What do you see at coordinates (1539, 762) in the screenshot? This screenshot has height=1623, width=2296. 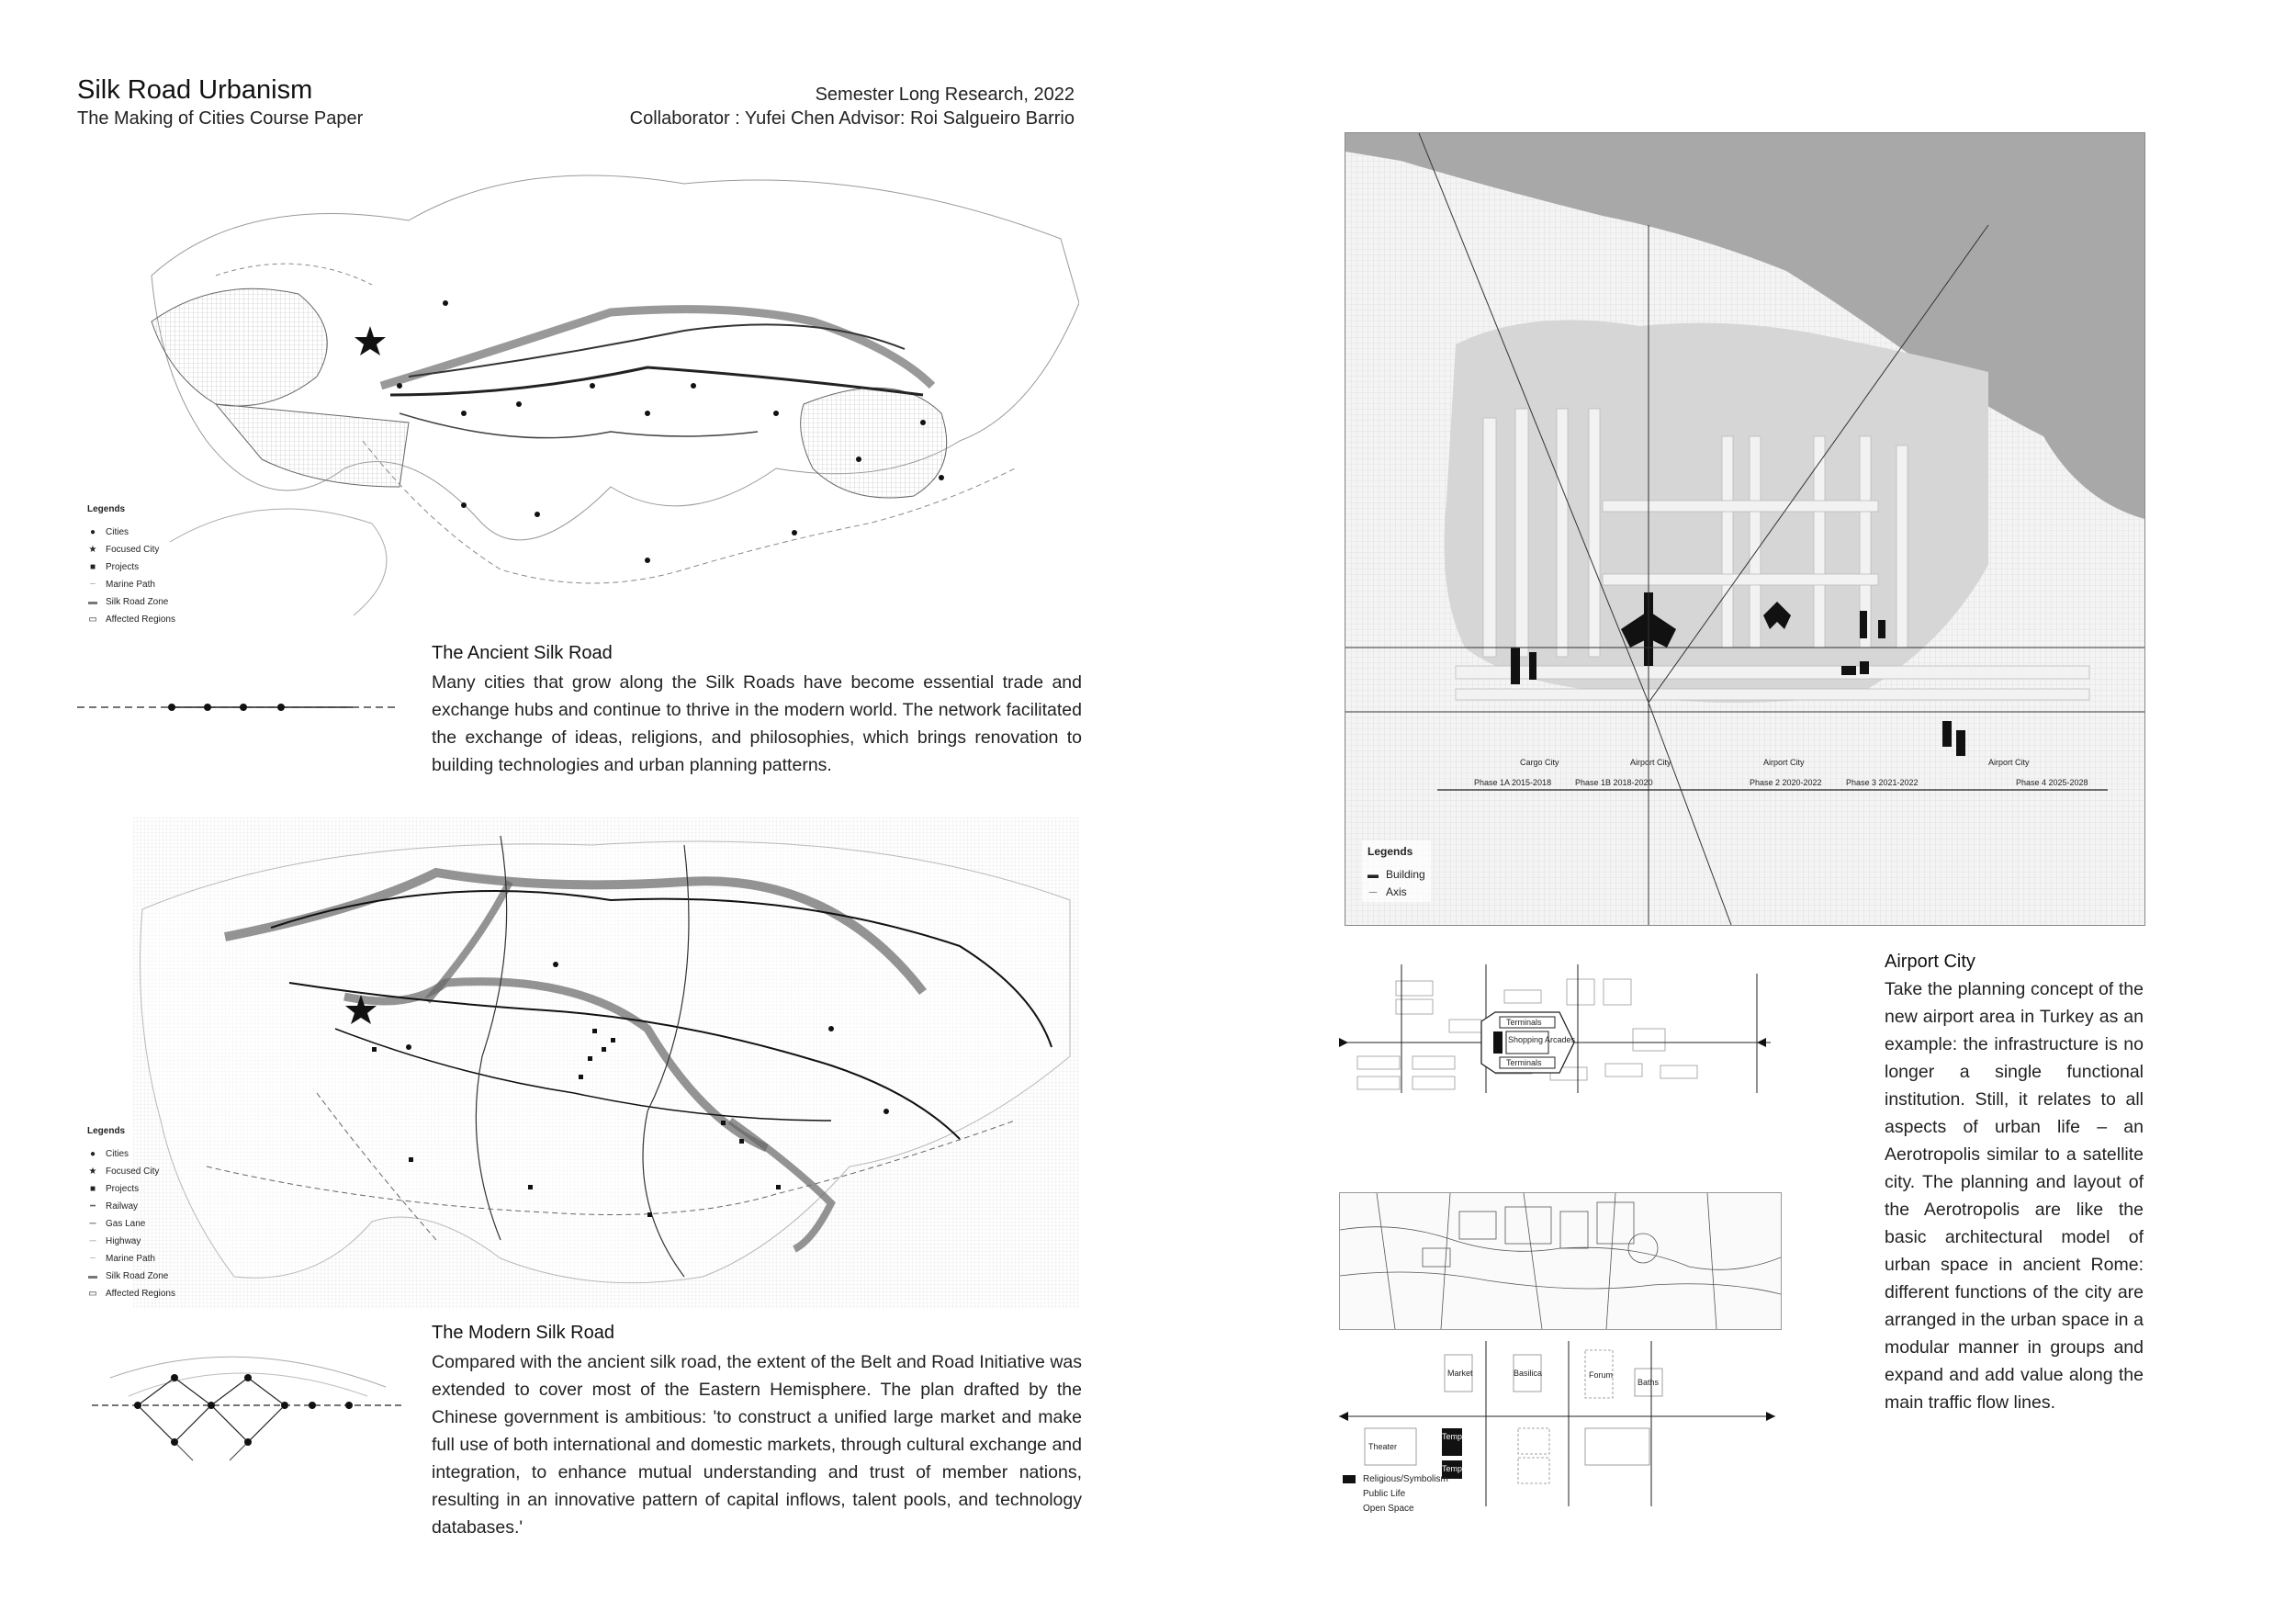 I see `zone-label: Cargo City` at bounding box center [1539, 762].